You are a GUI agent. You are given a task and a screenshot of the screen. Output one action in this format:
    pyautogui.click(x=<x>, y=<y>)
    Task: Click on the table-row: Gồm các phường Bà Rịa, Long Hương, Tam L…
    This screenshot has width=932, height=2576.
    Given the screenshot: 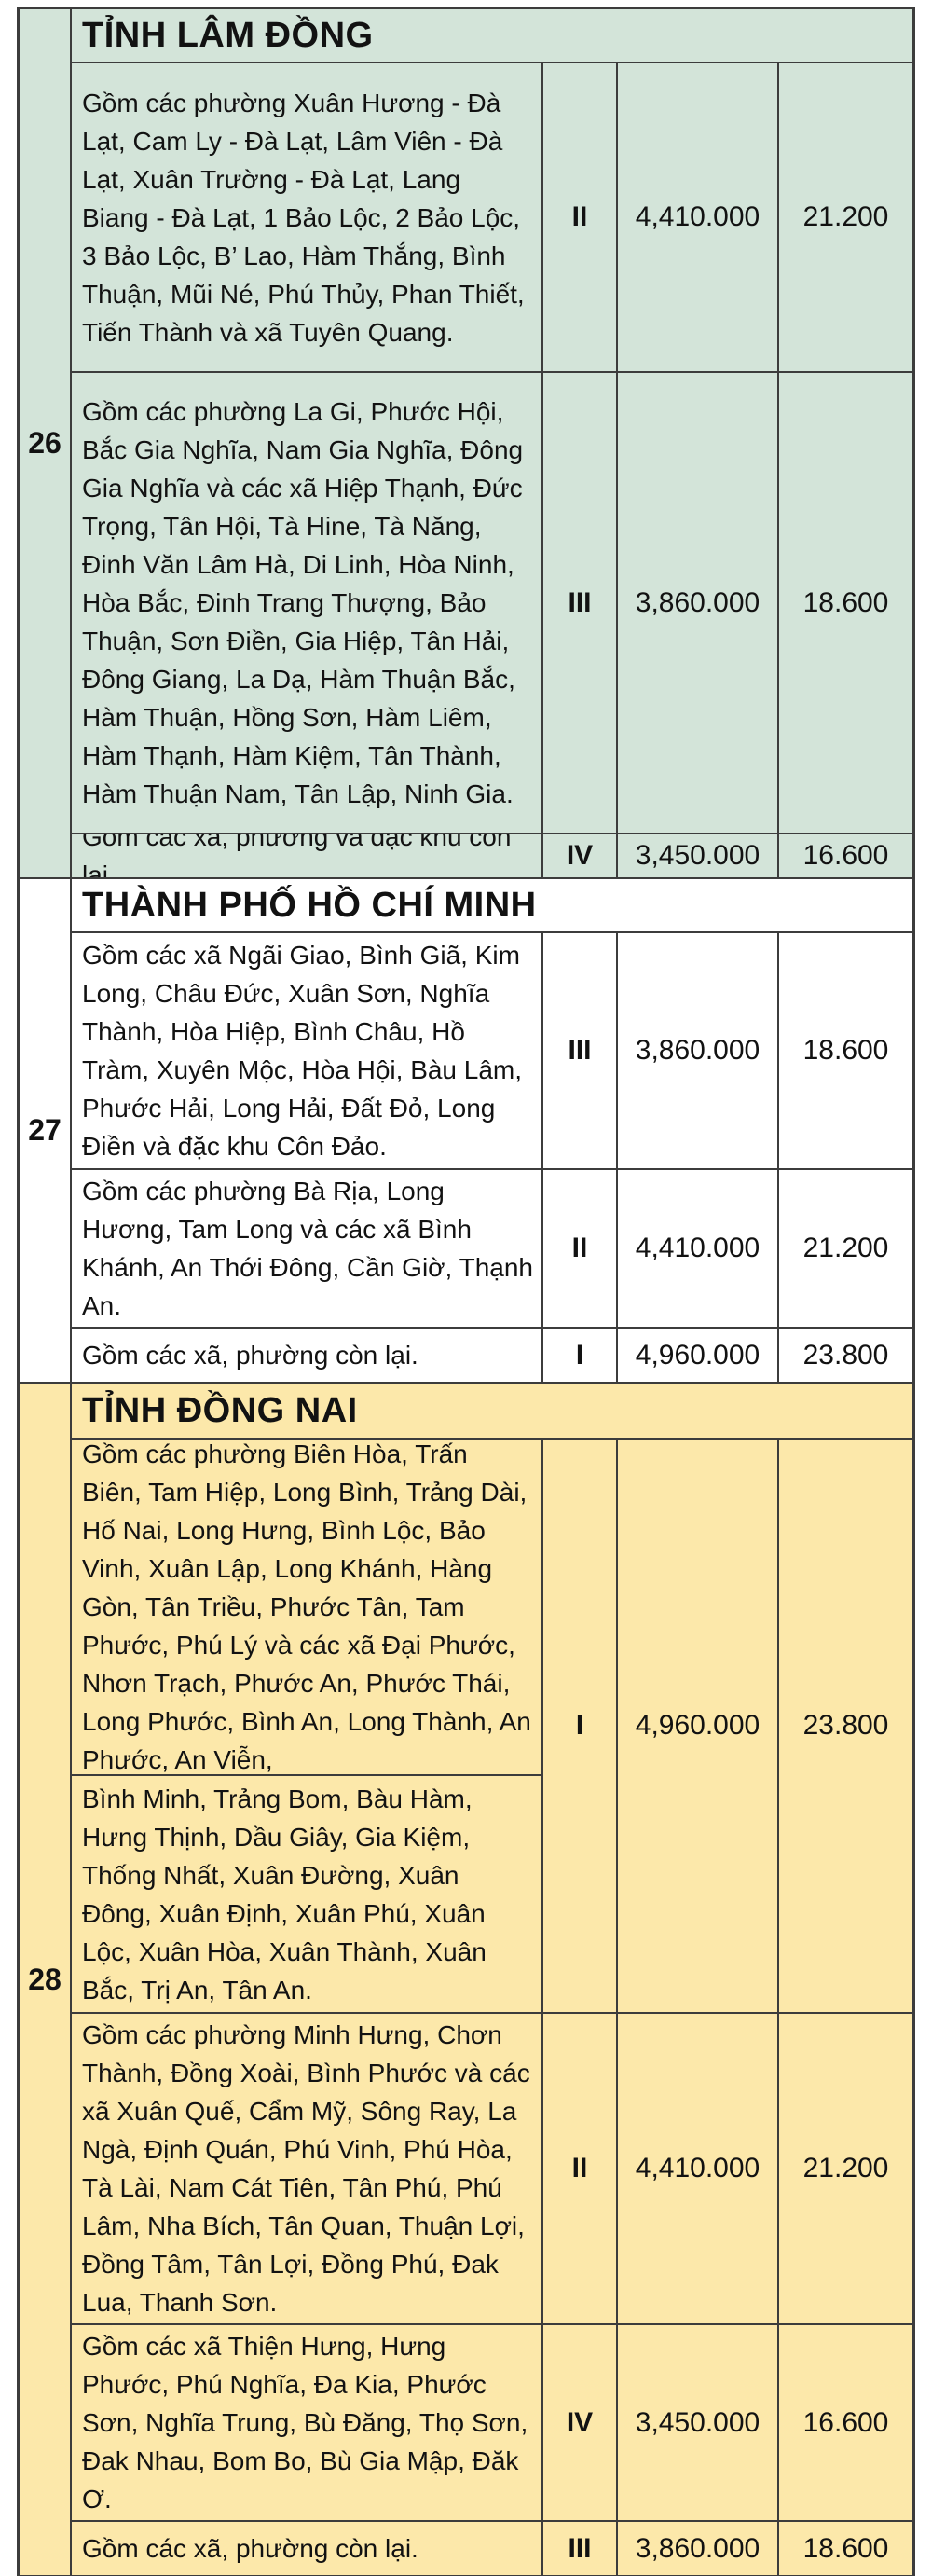 What is the action you would take?
    pyautogui.click(x=492, y=1249)
    